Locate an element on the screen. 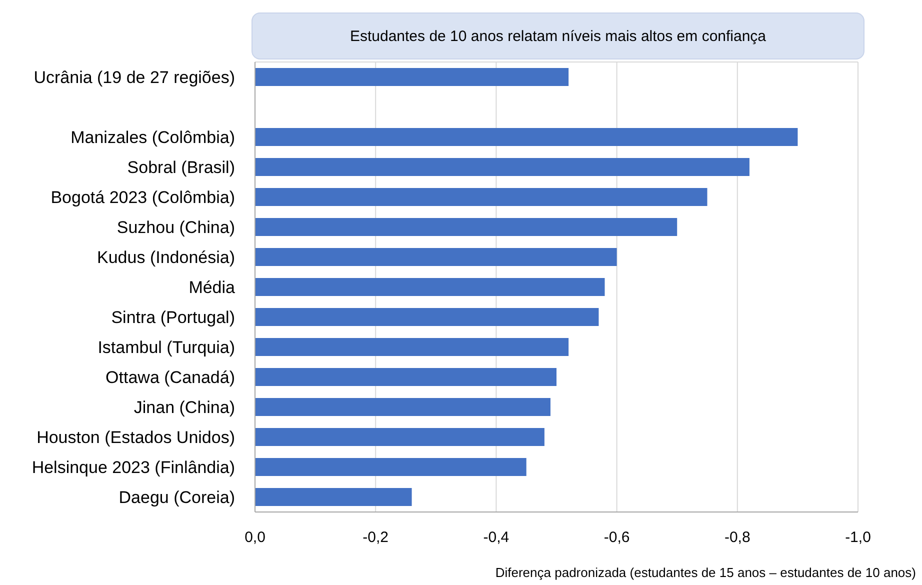 This screenshot has width=922, height=585. x-tick-label: -0,2 is located at coordinates (375, 537).